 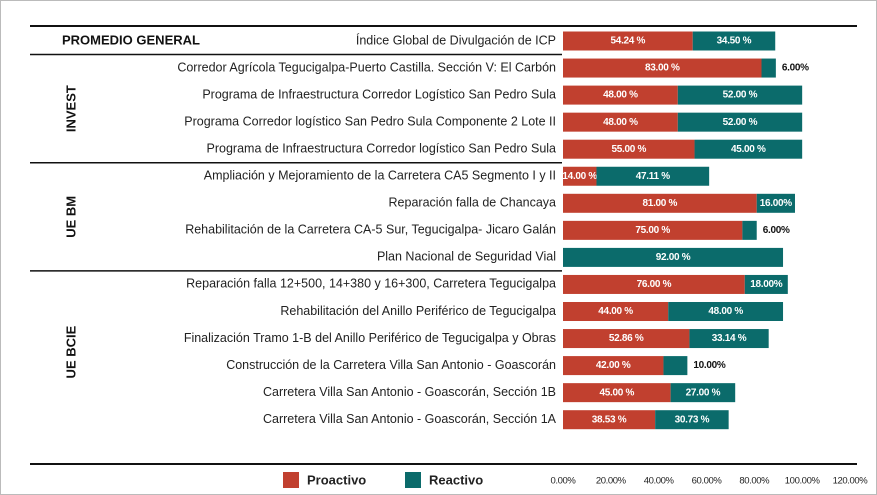 What do you see at coordinates (131, 39) in the screenshot?
I see `group-label: PROMEDIO GENERAL` at bounding box center [131, 39].